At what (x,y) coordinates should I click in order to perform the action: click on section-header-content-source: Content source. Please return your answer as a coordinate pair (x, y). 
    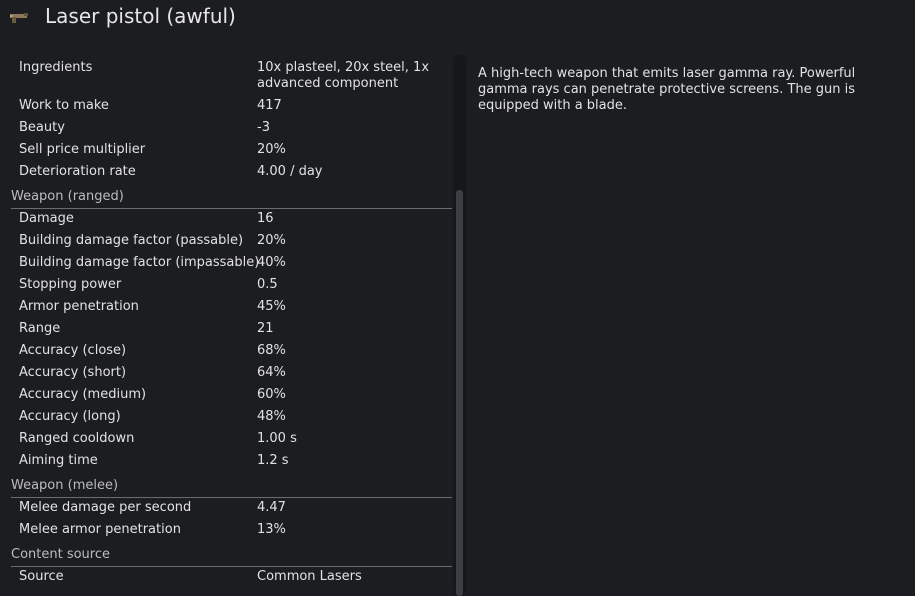
    Looking at the image, I should click on (231, 557).